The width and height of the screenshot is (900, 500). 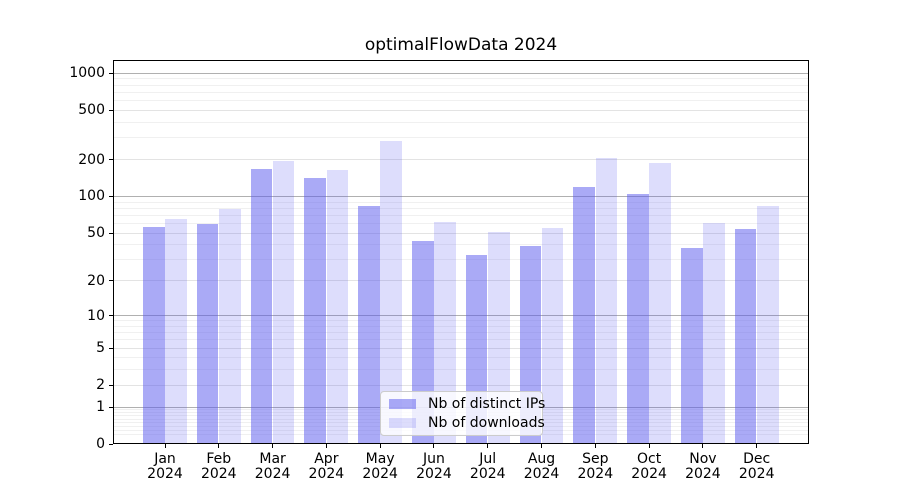 I want to click on legend-label-distinct-ips: Nb of distinct IPs, so click(x=487, y=404).